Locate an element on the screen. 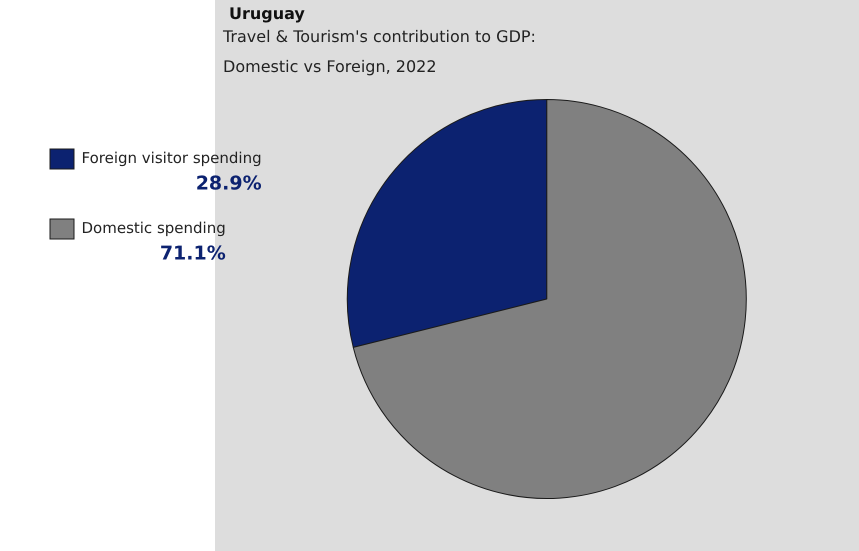 This screenshot has height=551, width=859. legend-label: Foreign visitor spending is located at coordinates (172, 157).